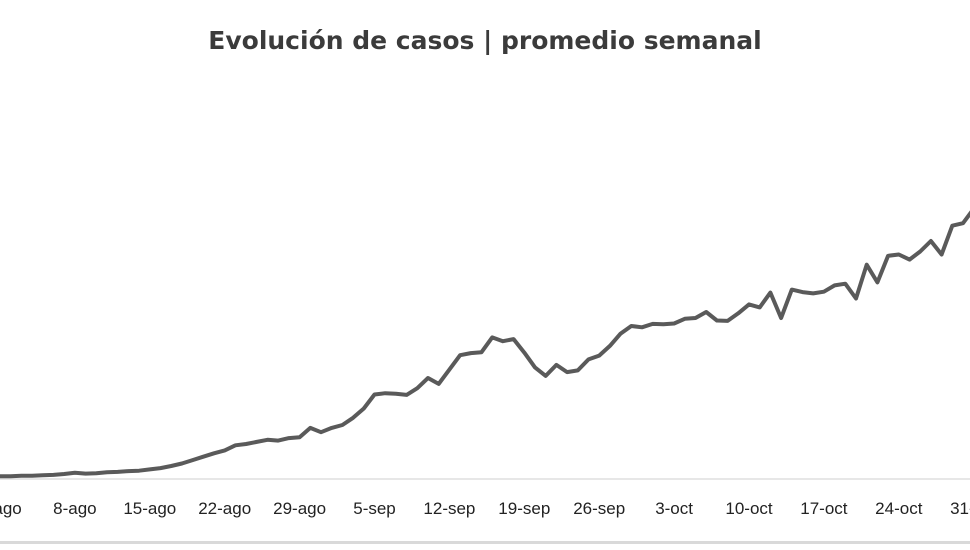 The height and width of the screenshot is (550, 970). I want to click on x-tick-label: 31-oct, so click(960, 508).